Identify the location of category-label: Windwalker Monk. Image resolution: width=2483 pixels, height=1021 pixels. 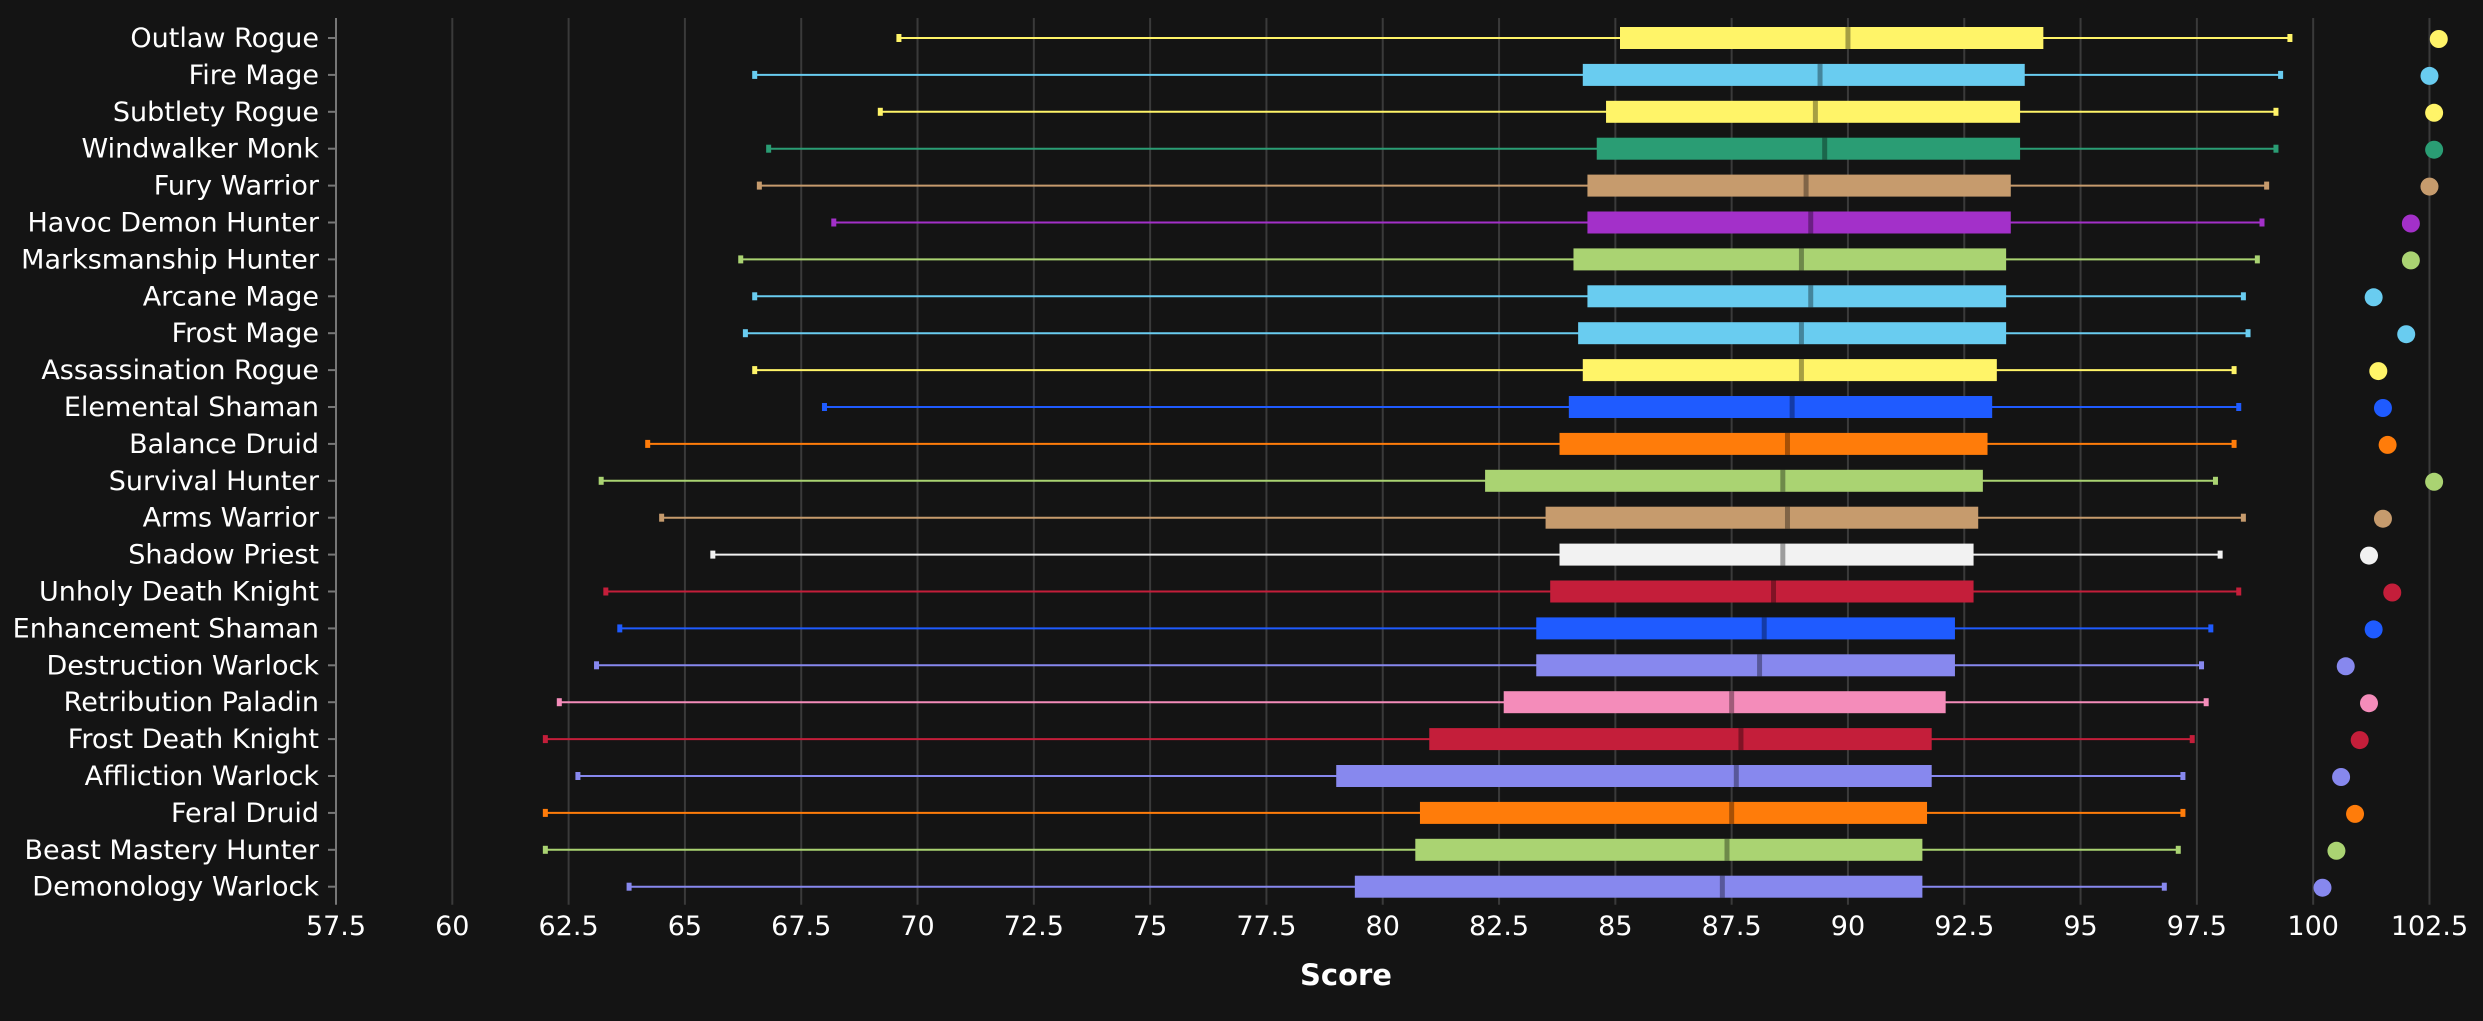
(200, 149).